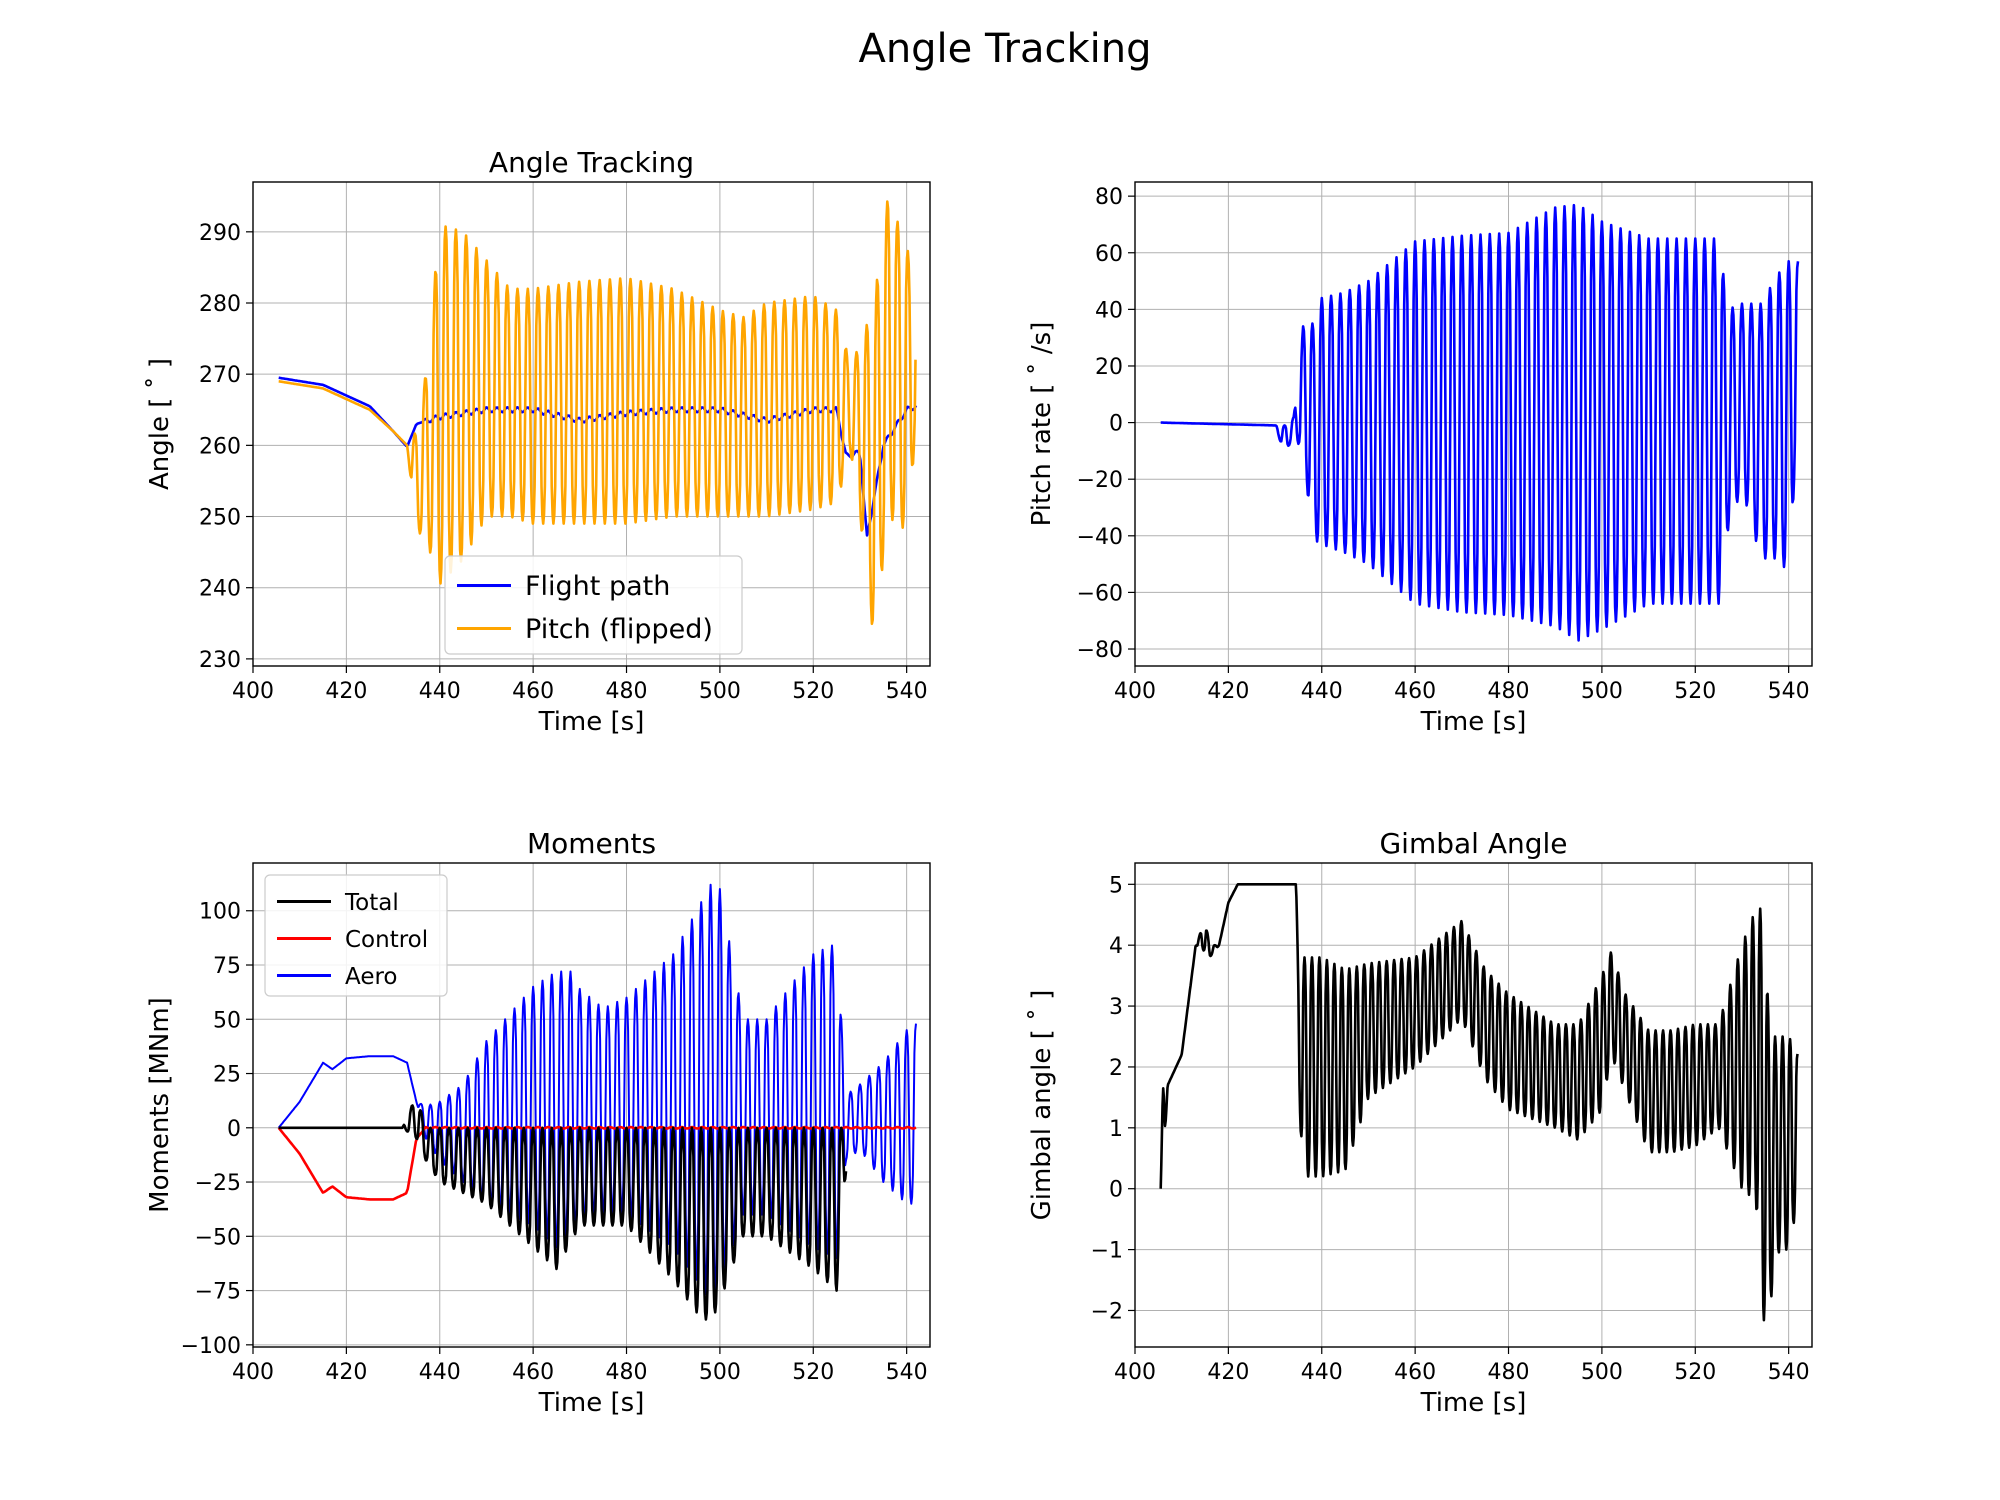  Describe the element at coordinates (1100, 480) in the screenshot. I see `y-tick-label: −20` at that location.